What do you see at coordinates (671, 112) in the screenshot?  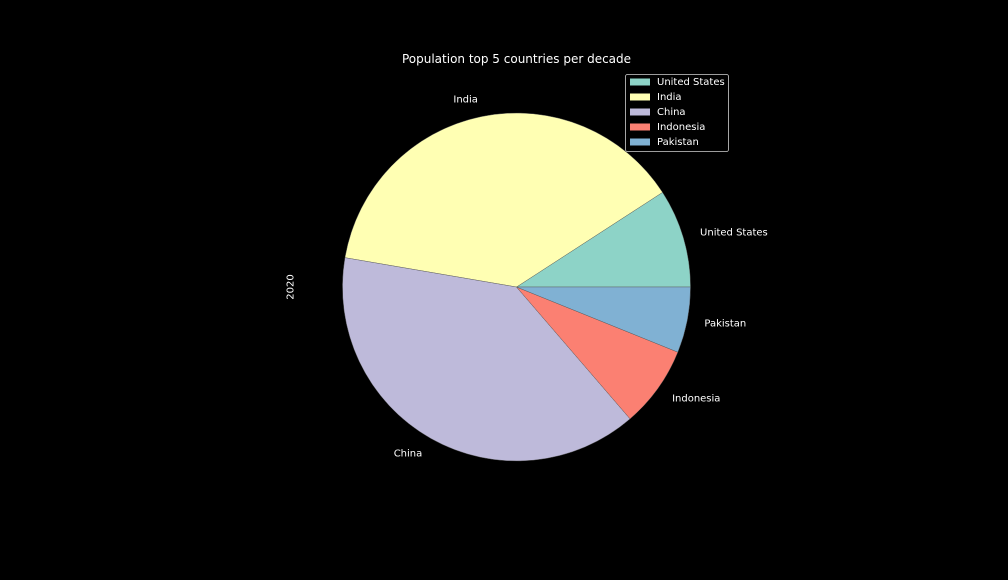 I see `legend-label-china: China` at bounding box center [671, 112].